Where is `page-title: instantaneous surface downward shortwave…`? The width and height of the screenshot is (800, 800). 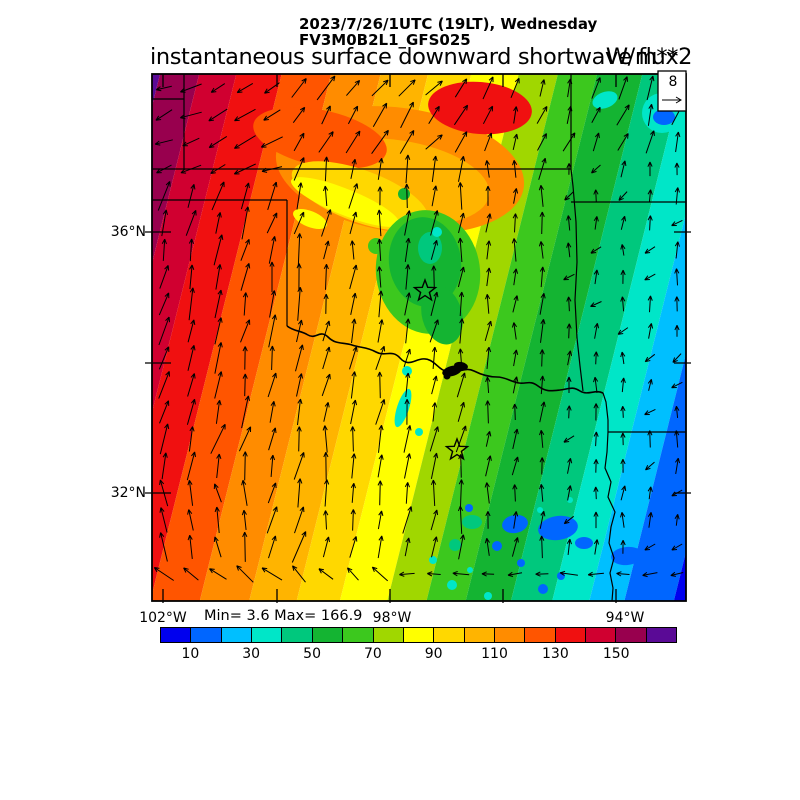 page-title: instantaneous surface downward shortwave… is located at coordinates (414, 57).